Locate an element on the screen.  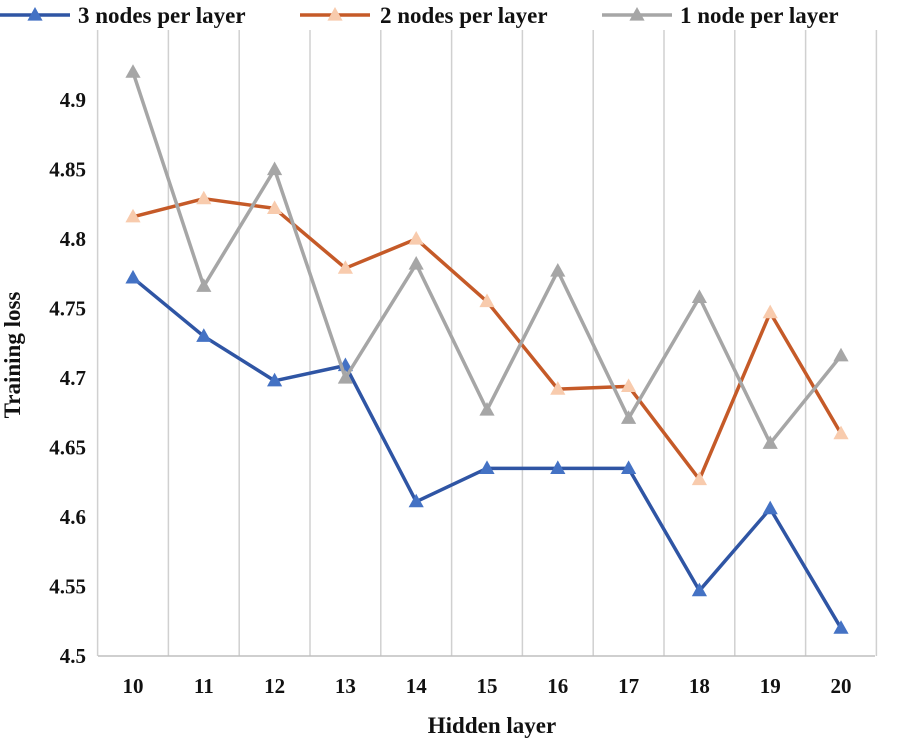
y-tick-label: 4.6 is located at coordinates (73, 517).